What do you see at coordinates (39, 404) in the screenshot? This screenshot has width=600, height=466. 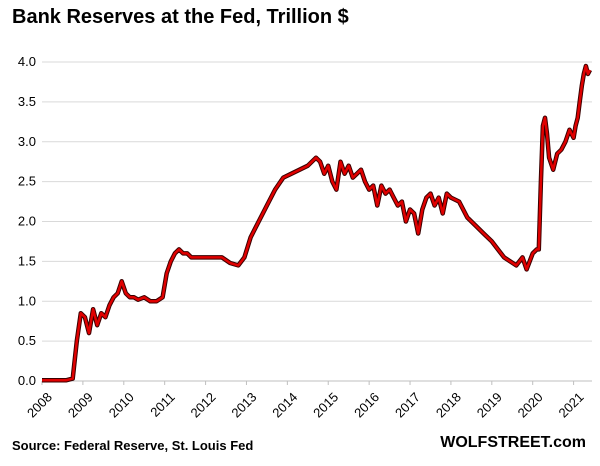 I see `x-tick-label: 2008` at bounding box center [39, 404].